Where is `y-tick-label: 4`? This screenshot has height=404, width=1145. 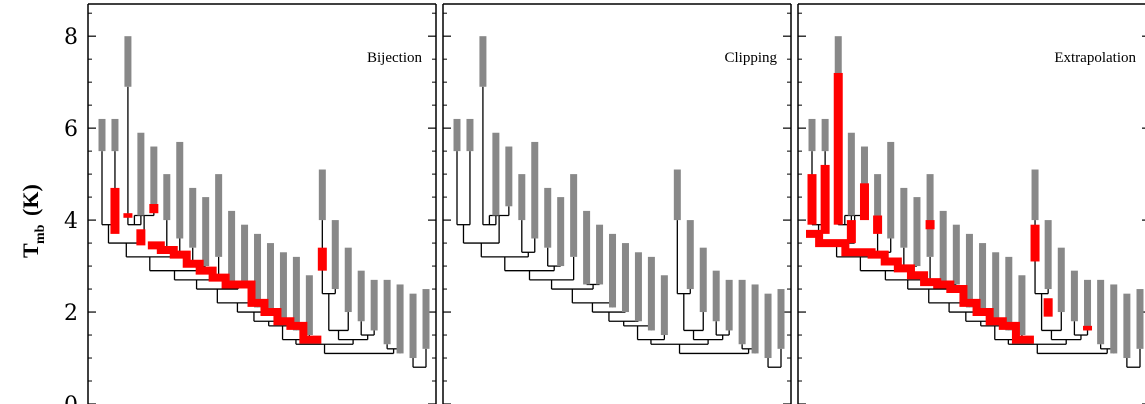
y-tick-label: 4 is located at coordinates (71, 221).